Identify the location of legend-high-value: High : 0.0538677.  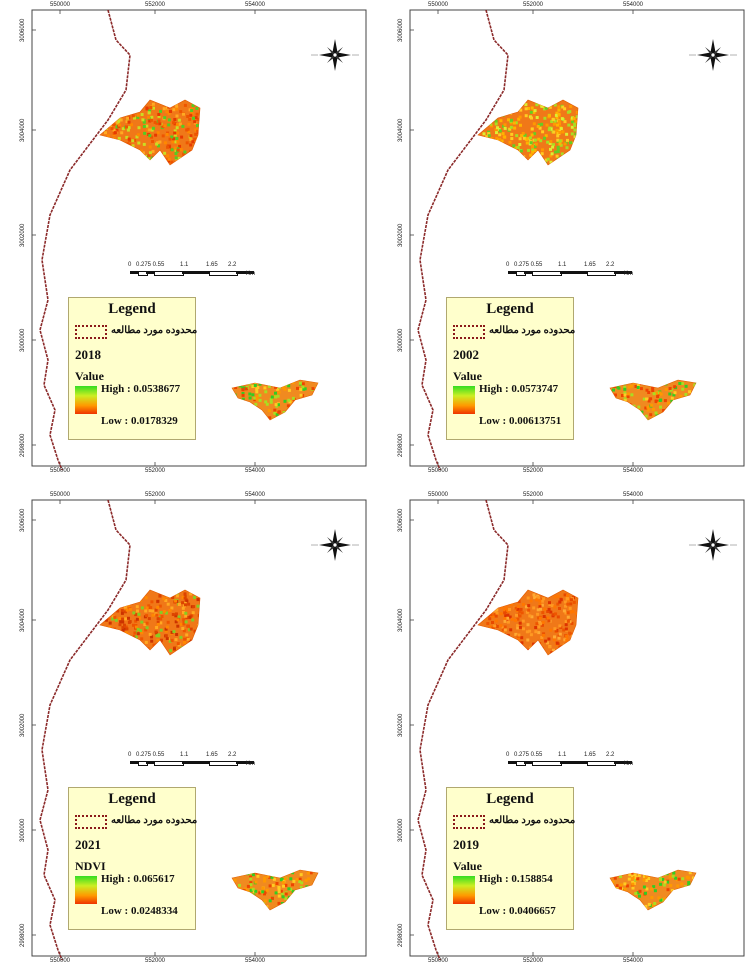
(141, 389).